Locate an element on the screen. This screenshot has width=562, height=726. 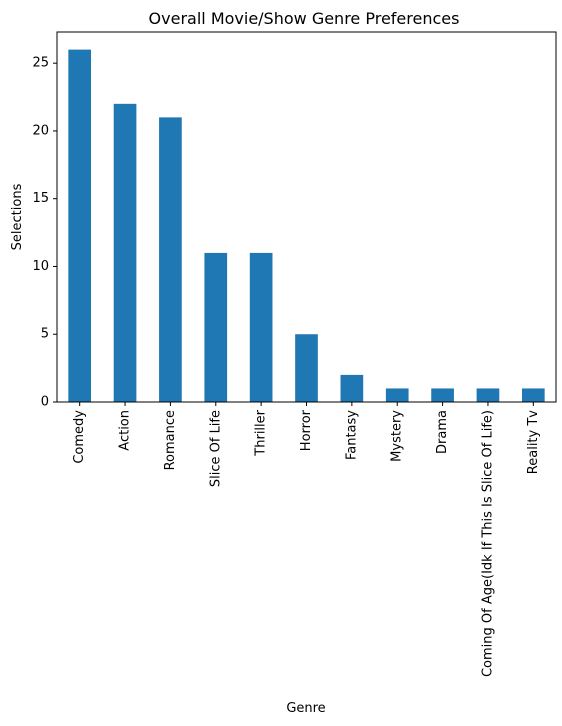
y-tick-label-5: 25 is located at coordinates (40, 63).